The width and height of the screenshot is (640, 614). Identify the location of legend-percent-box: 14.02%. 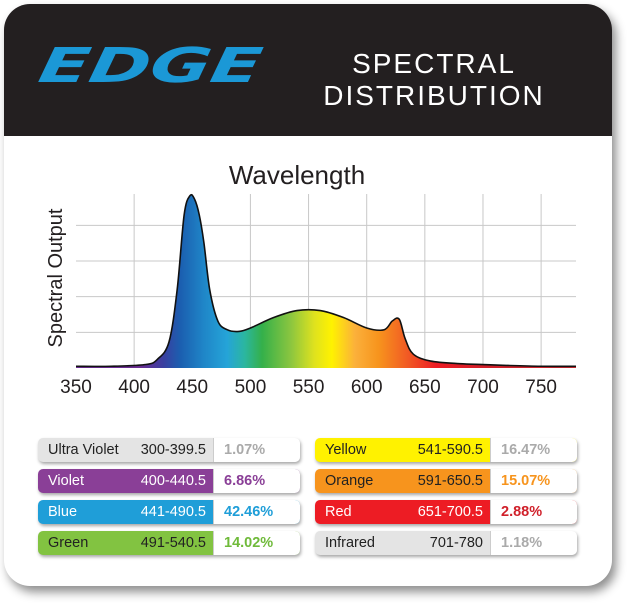
(256, 543).